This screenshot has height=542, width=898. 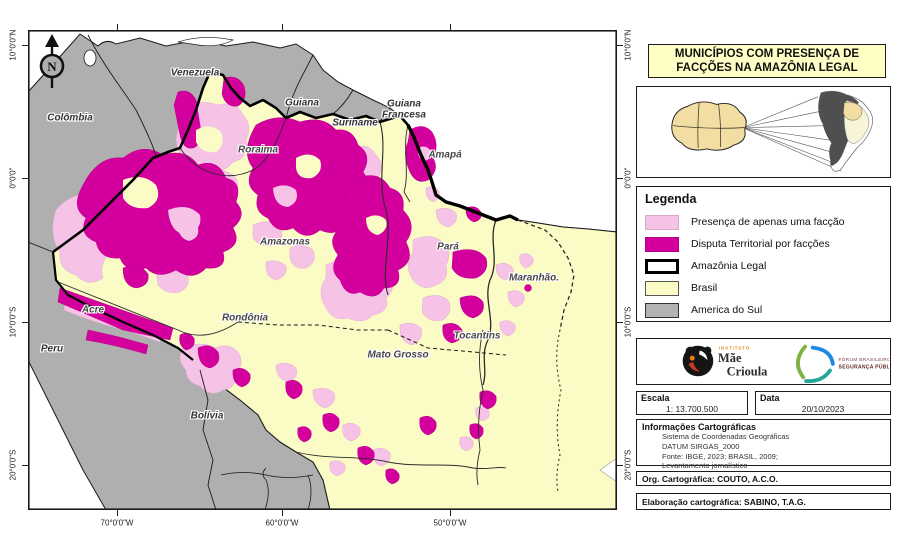 I want to click on cartographic-info-line: DATUM SIRGAS_2000, so click(x=701, y=446).